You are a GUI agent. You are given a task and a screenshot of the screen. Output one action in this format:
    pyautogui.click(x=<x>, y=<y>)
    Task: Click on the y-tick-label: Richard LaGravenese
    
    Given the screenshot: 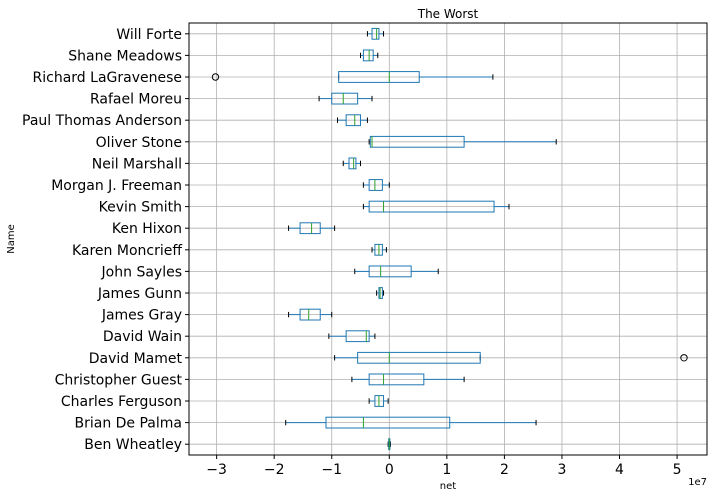 What is the action you would take?
    pyautogui.click(x=107, y=78)
    